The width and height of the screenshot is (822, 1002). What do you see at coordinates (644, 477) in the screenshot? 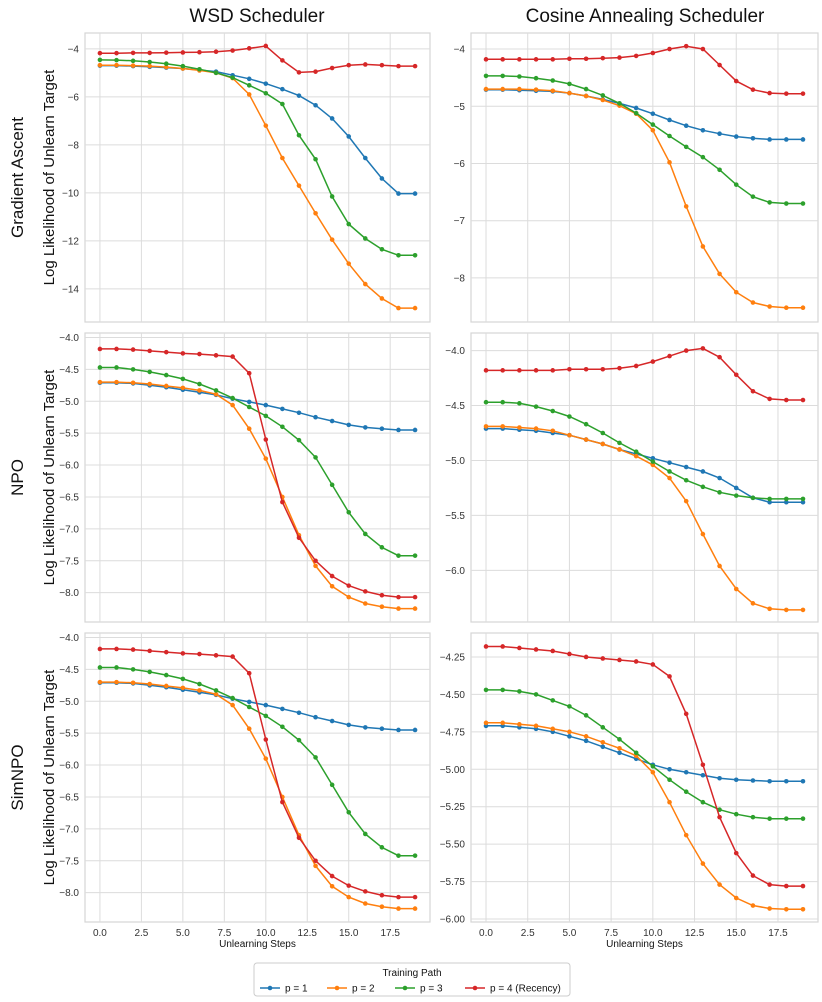
I see `plot-area` at bounding box center [644, 477].